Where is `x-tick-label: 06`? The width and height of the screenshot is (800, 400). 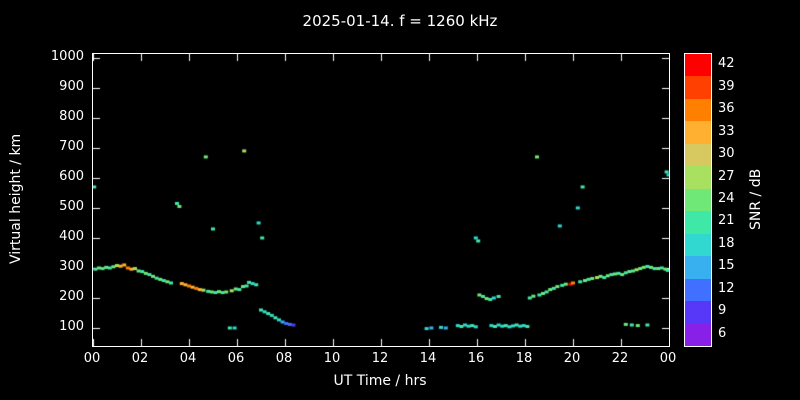
x-tick-label: 06 is located at coordinates (236, 358).